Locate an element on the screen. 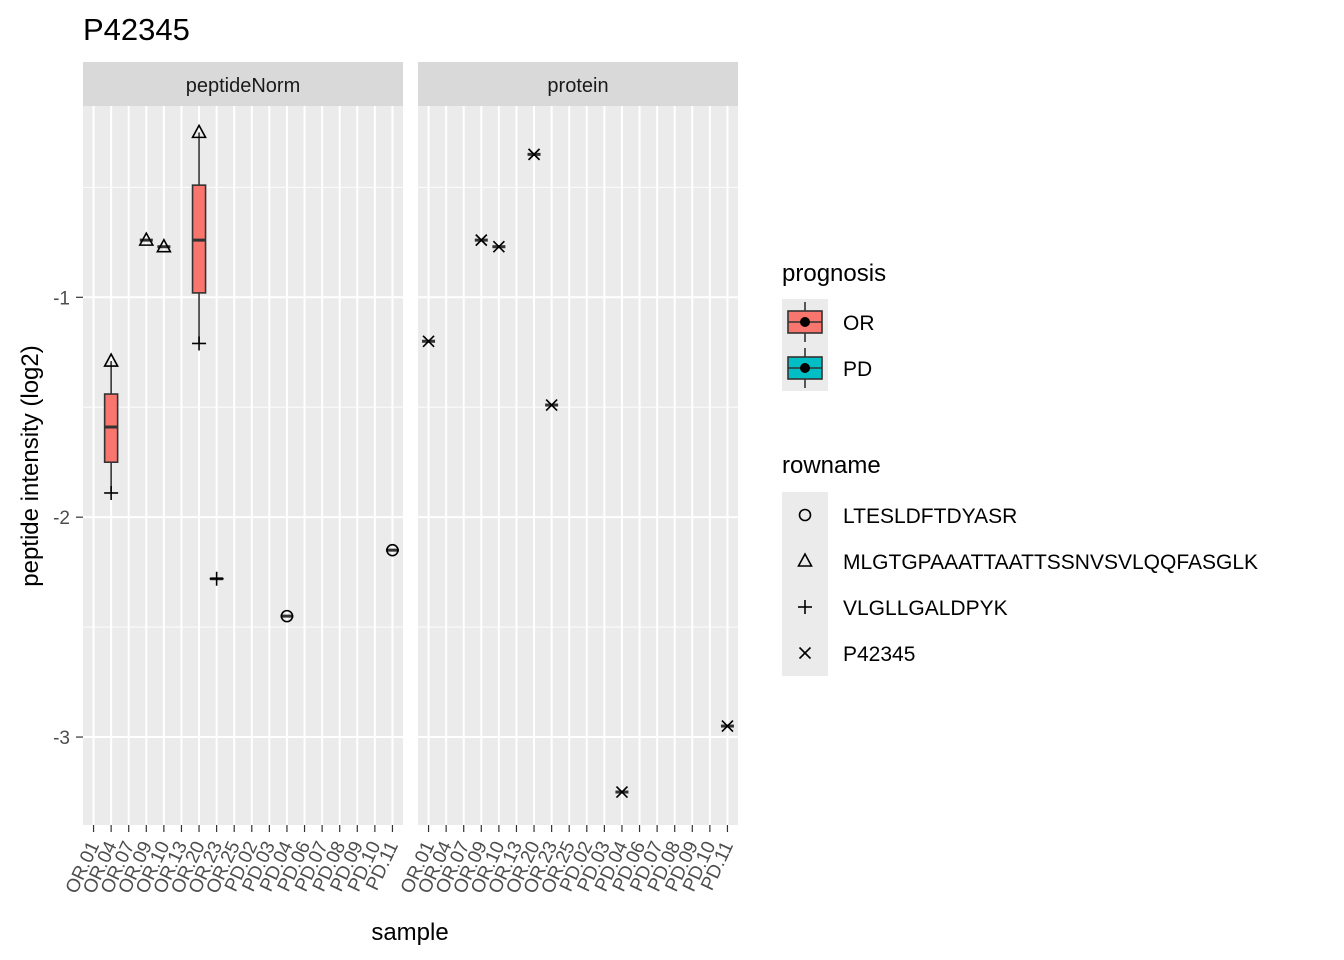  legend-shape-triangle is located at coordinates (805, 559).